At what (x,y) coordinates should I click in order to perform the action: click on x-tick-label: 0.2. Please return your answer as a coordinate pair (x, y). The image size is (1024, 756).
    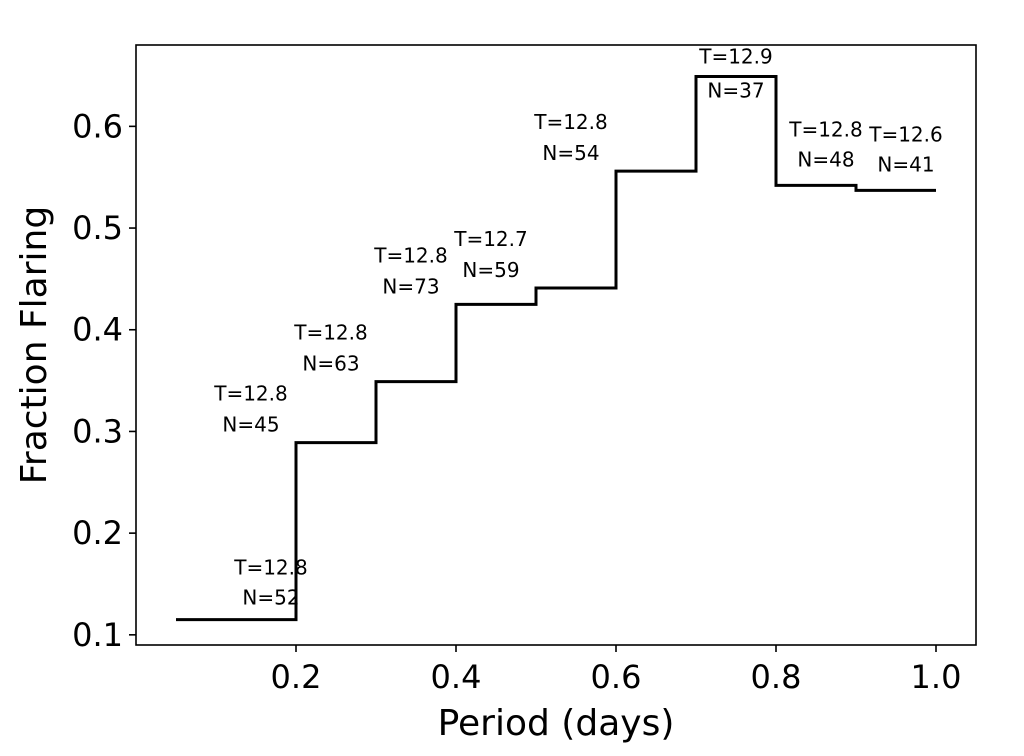
    Looking at the image, I should click on (296, 677).